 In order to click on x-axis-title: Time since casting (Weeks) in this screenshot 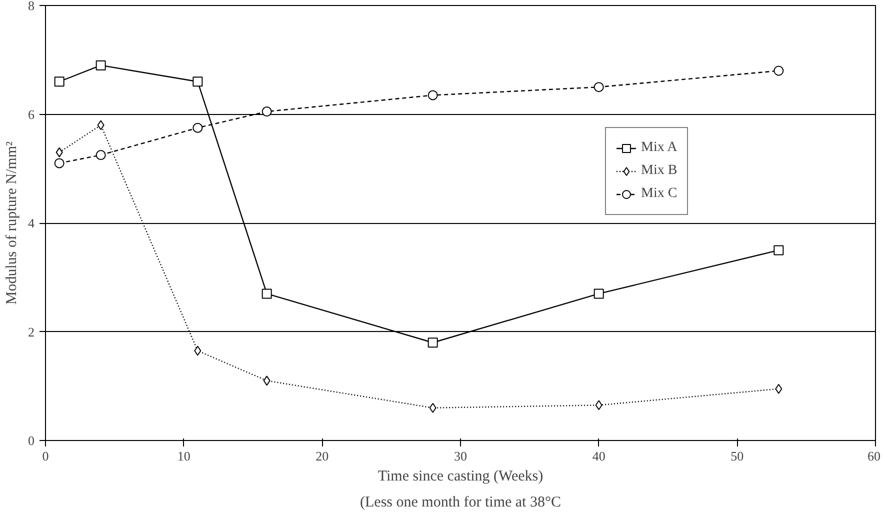, I will do `click(461, 476)`.